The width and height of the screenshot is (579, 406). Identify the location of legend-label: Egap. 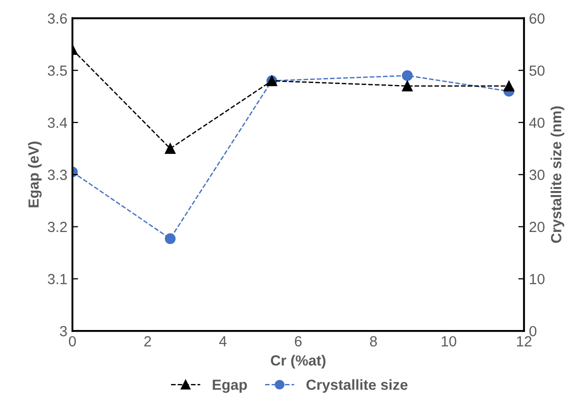
(229, 386).